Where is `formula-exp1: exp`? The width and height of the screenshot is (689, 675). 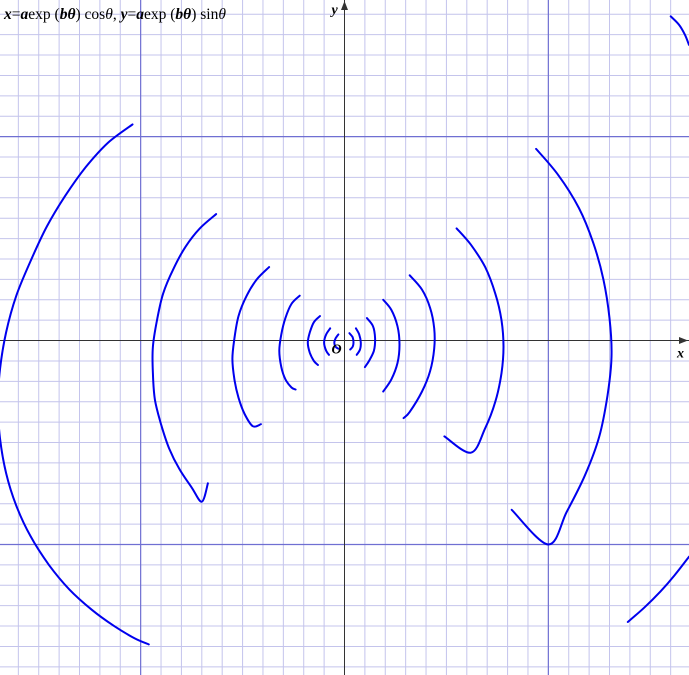 formula-exp1: exp is located at coordinates (39, 14).